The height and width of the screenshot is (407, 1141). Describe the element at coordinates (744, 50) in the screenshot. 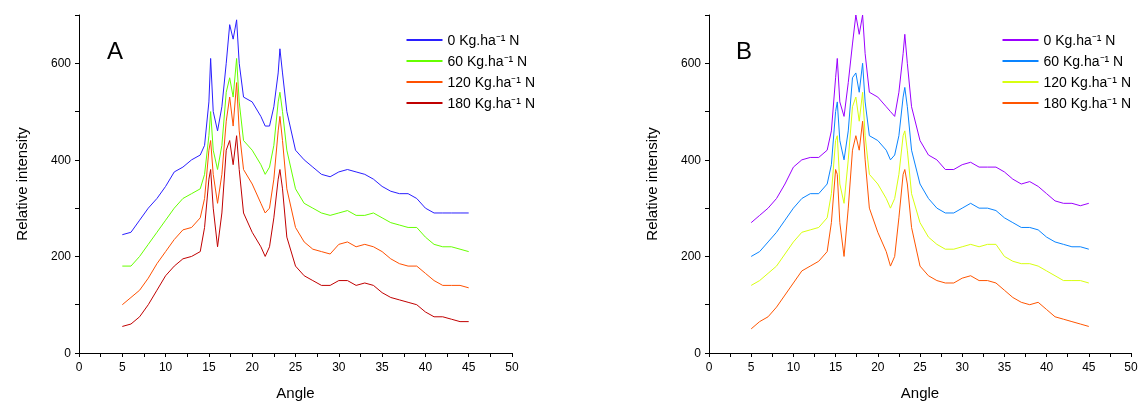

I see `annotation: B` at that location.